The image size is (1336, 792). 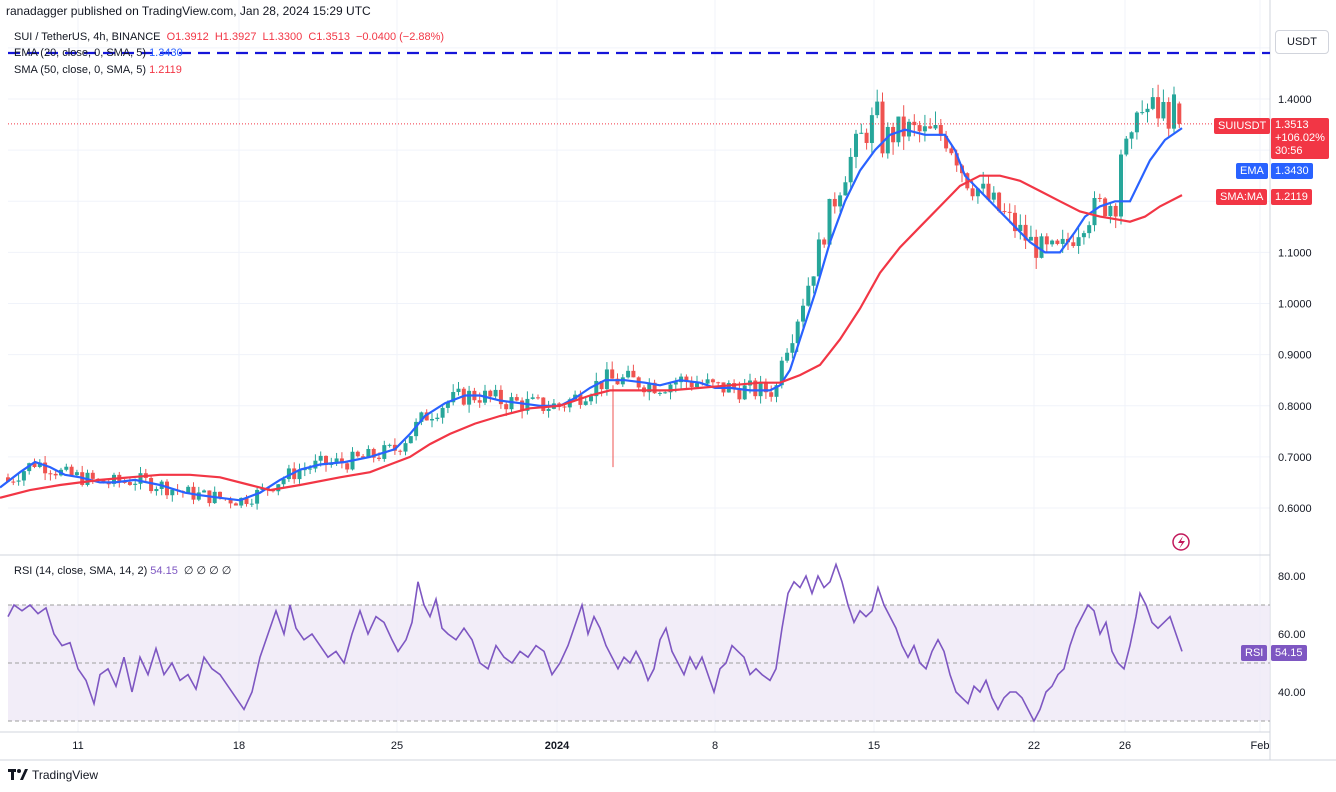 I want to click on change-percent: +106.02%, so click(x=1300, y=138).